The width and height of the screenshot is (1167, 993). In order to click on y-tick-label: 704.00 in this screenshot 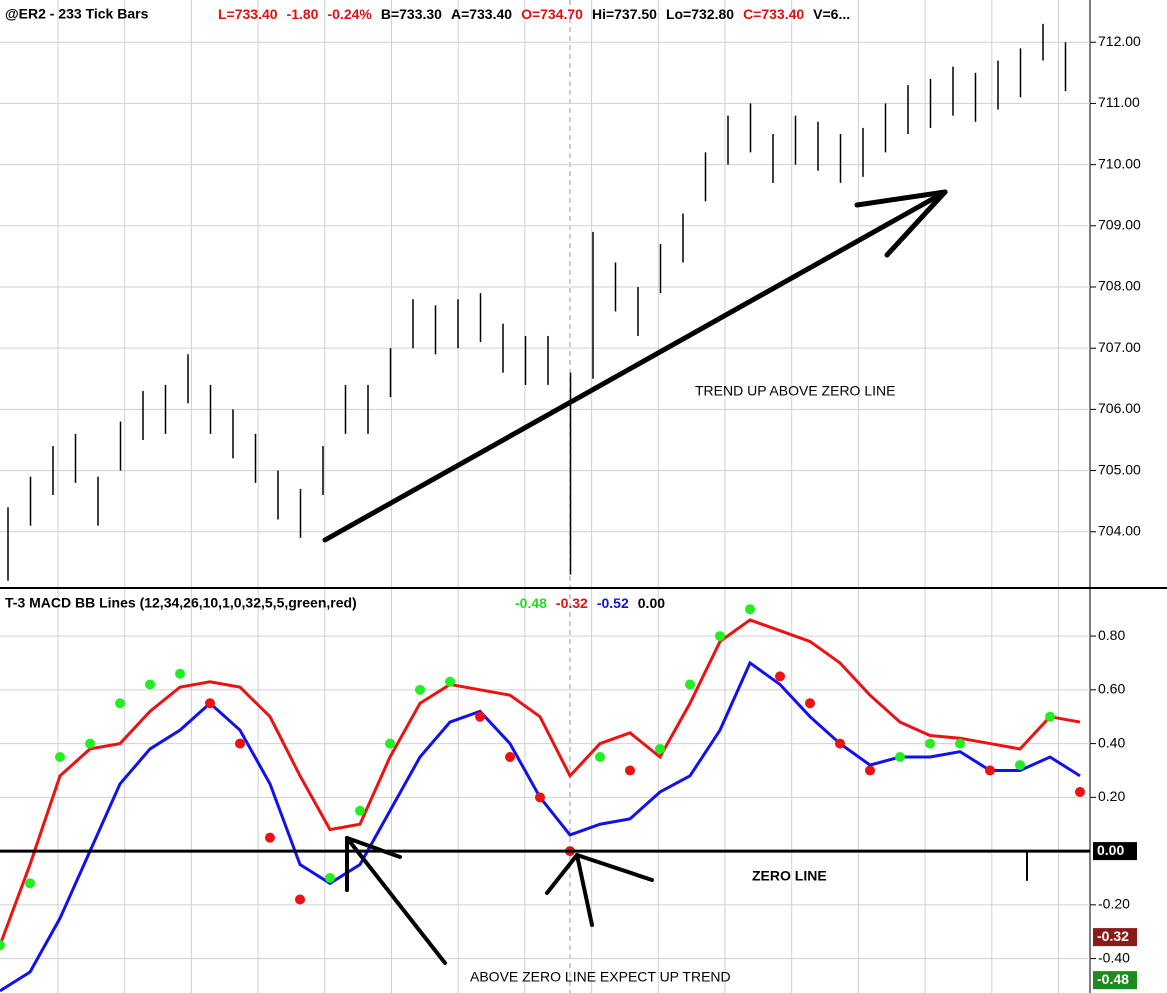, I will do `click(1119, 530)`.